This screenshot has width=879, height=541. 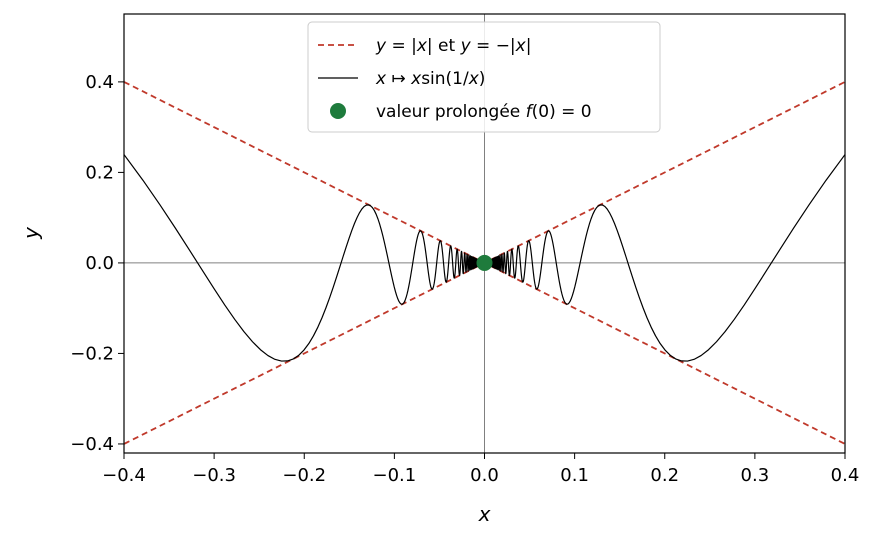 I want to click on x-tick-label: −0.1, so click(x=395, y=475).